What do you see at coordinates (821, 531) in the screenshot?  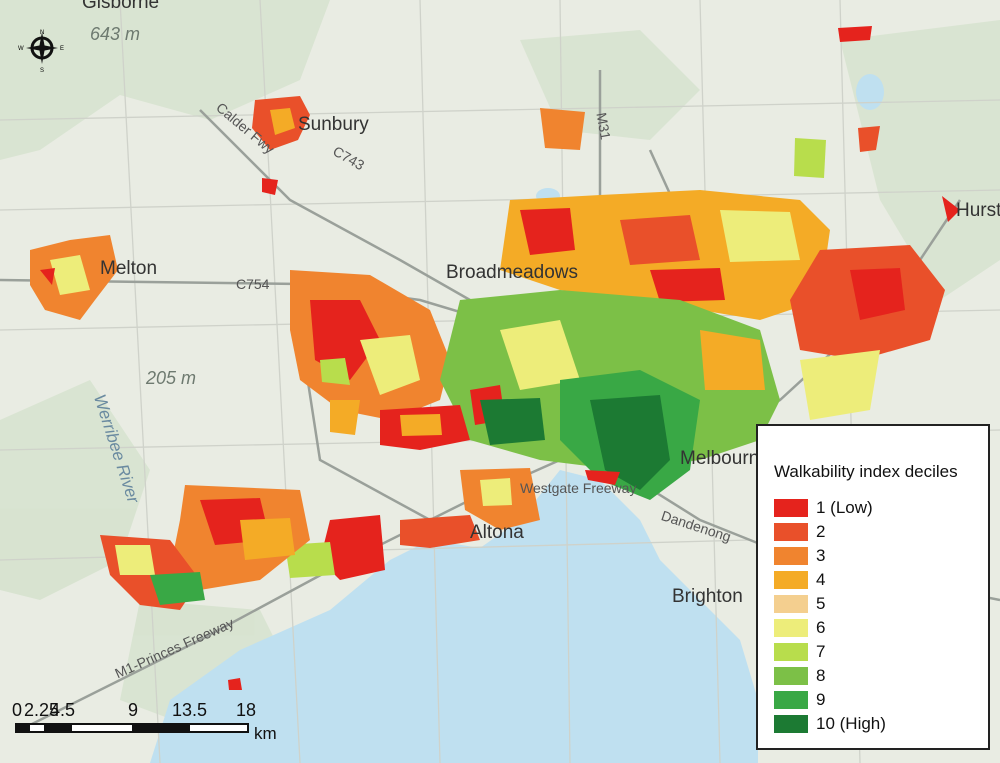 I see `legend-label: 2` at bounding box center [821, 531].